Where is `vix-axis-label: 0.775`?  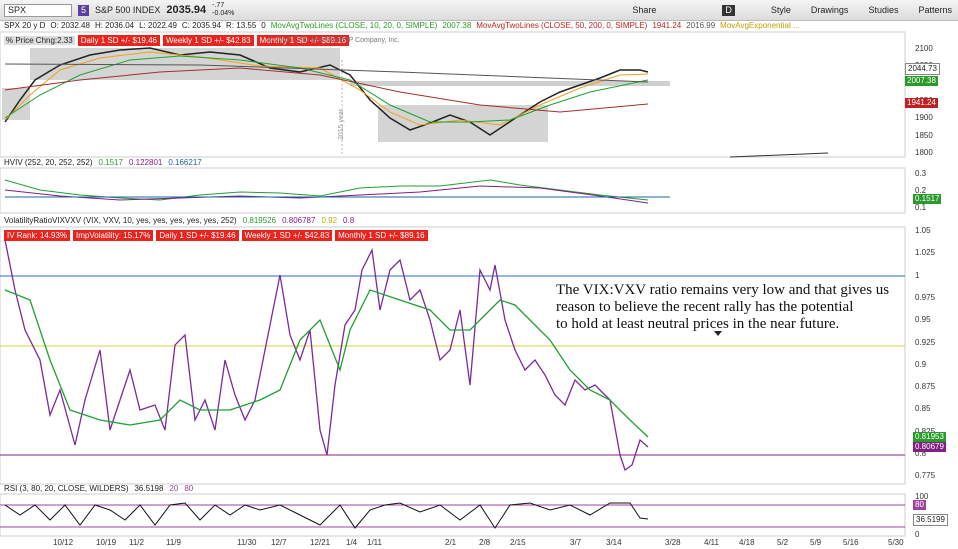
vix-axis-label: 0.775 is located at coordinates (925, 476).